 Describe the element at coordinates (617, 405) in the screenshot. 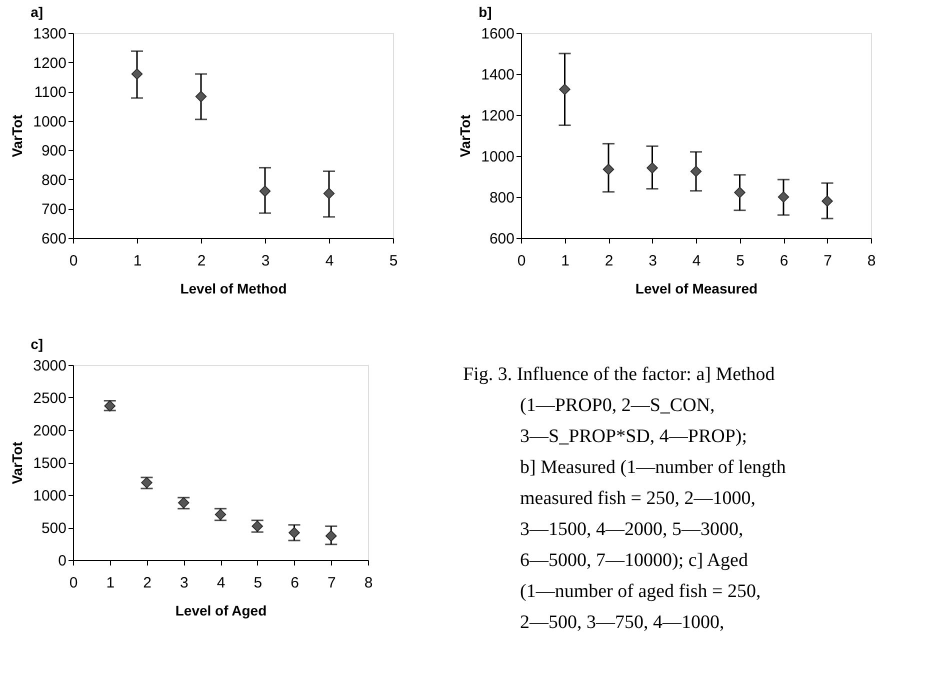

I see `text: (1—PROP0, 2—S_CON,` at that location.